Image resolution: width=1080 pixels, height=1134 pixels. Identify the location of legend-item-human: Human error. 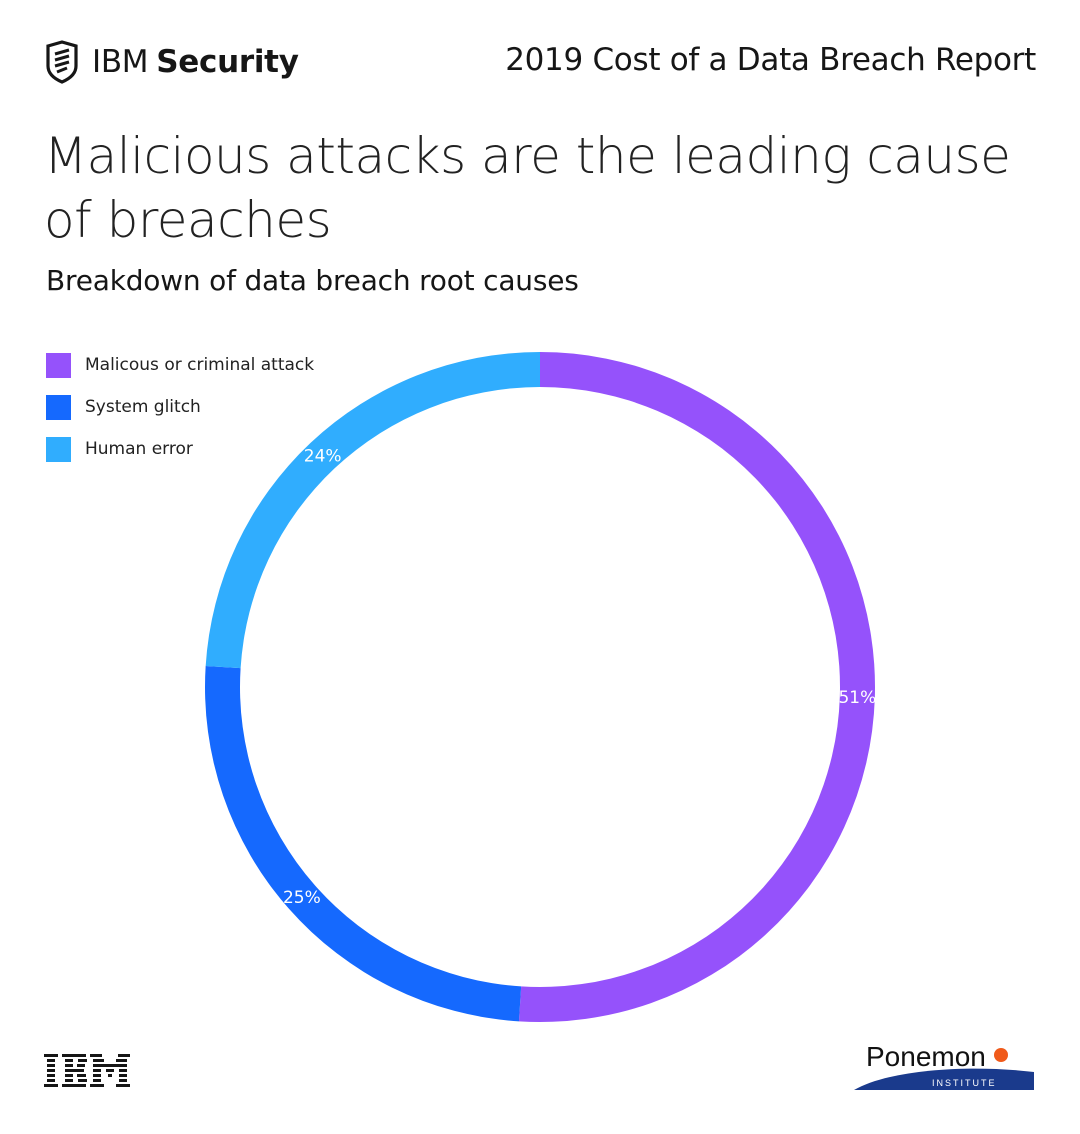
(180, 449).